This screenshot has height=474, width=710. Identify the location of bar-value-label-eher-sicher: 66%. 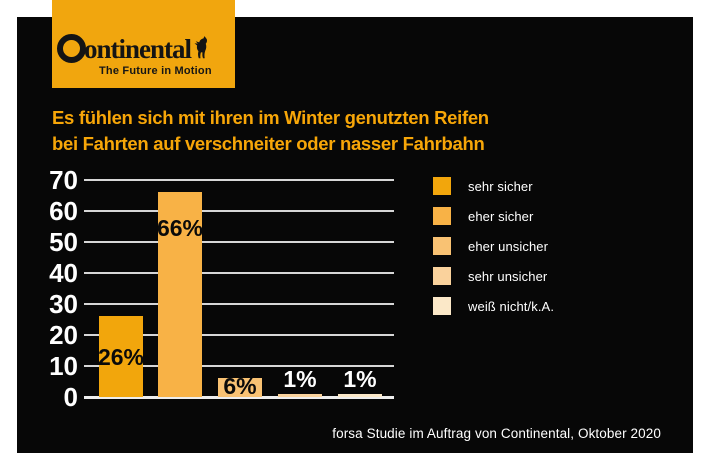
(180, 228).